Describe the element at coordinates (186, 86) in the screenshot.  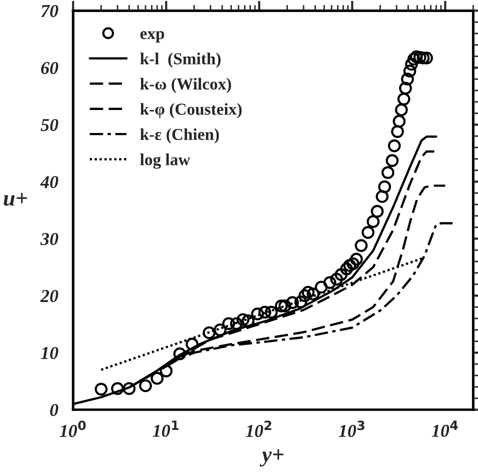
I see `legend-label: k-ω (Wilcox)` at that location.